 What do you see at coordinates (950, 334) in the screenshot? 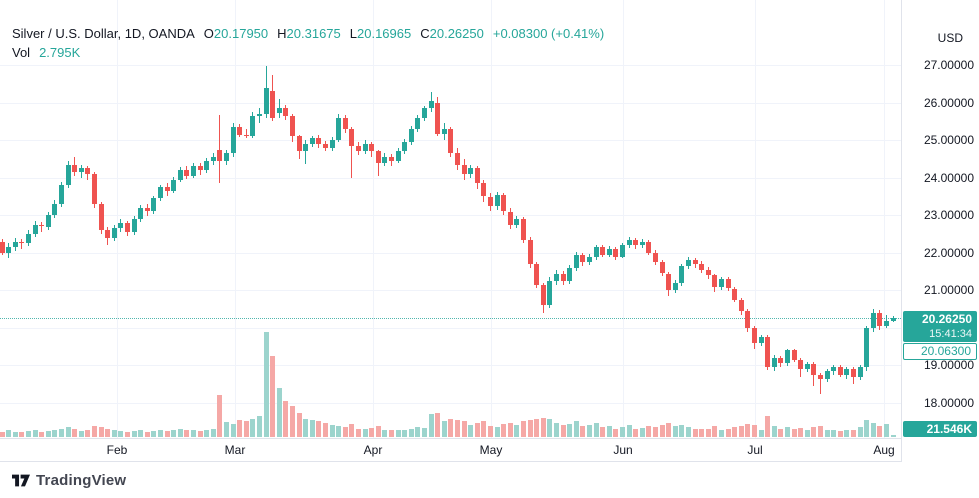
I see `bar-close-countdown: 15:41:34` at bounding box center [950, 334].